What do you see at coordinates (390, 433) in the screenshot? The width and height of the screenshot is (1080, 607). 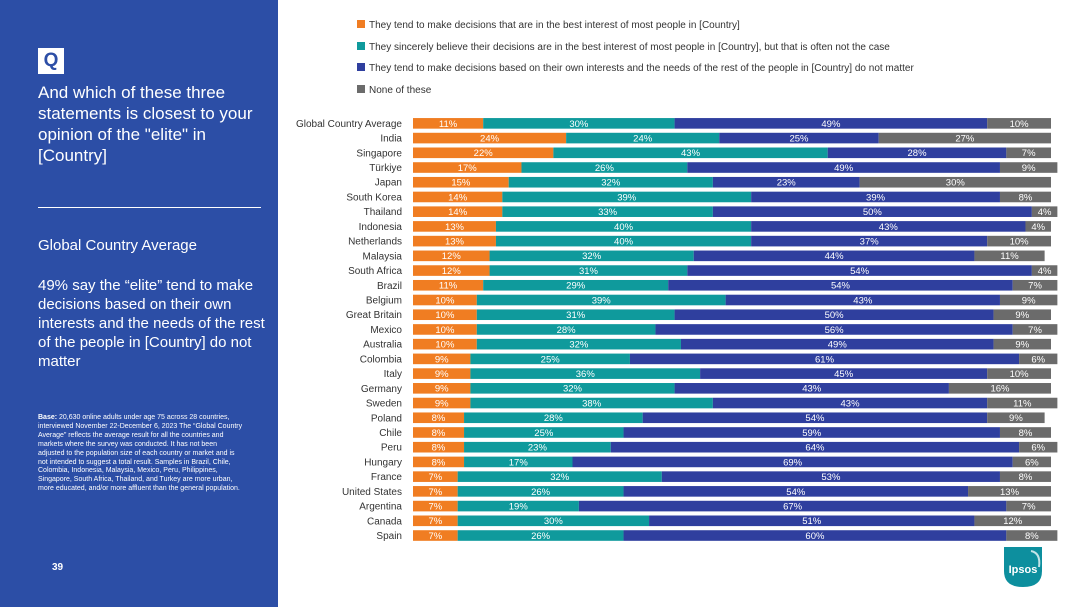 I see `category-label: Chile` at bounding box center [390, 433].